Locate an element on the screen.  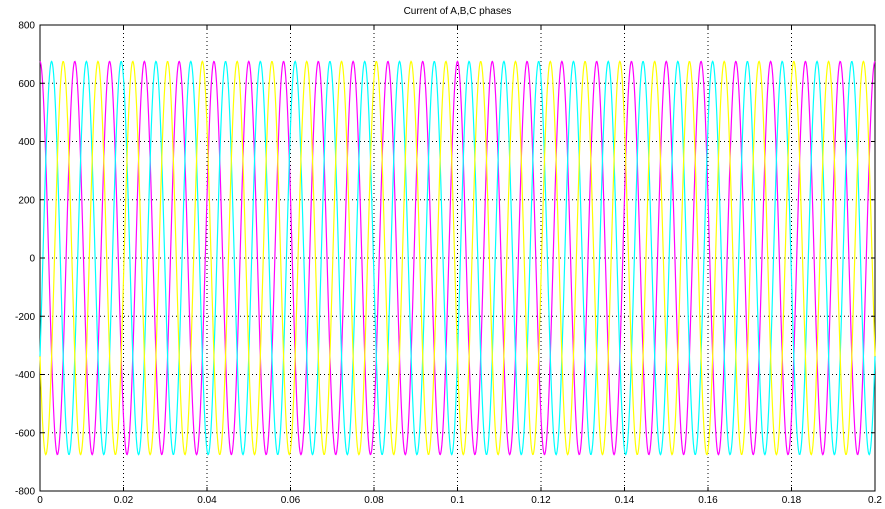
y-tick-label: -800 is located at coordinates (25, 492).